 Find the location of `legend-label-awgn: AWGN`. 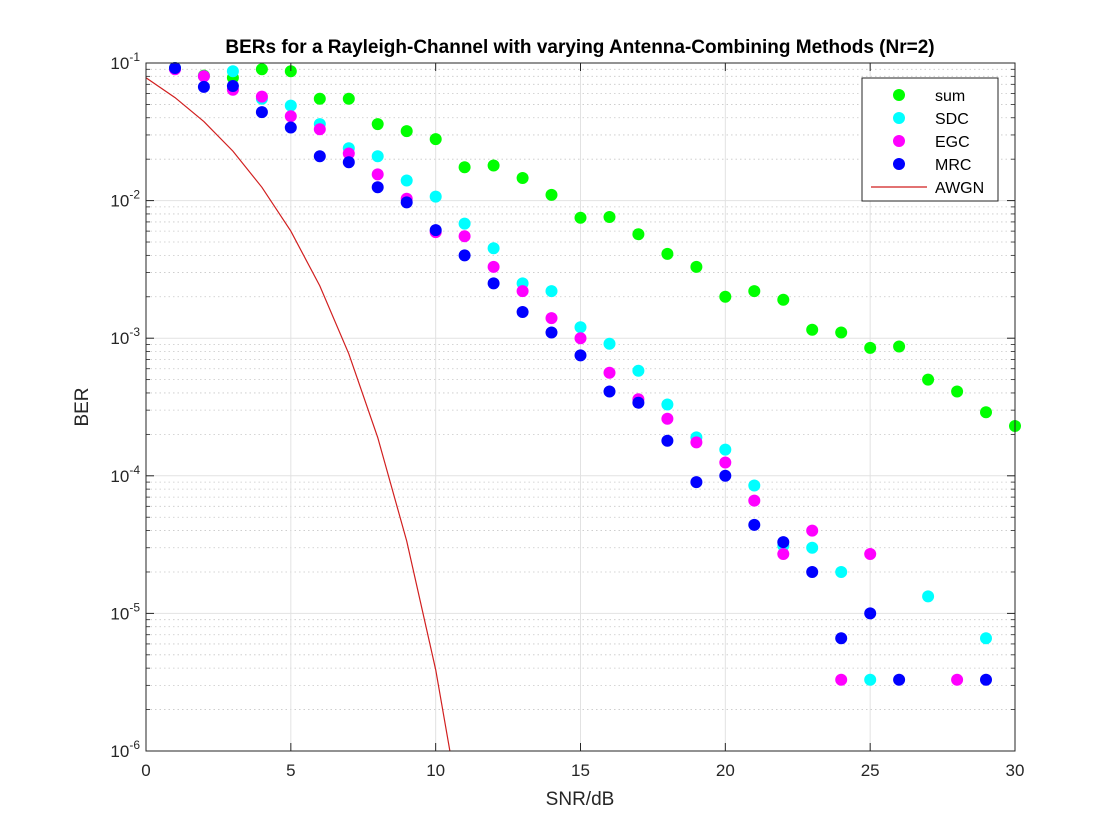

legend-label-awgn: AWGN is located at coordinates (959, 188).